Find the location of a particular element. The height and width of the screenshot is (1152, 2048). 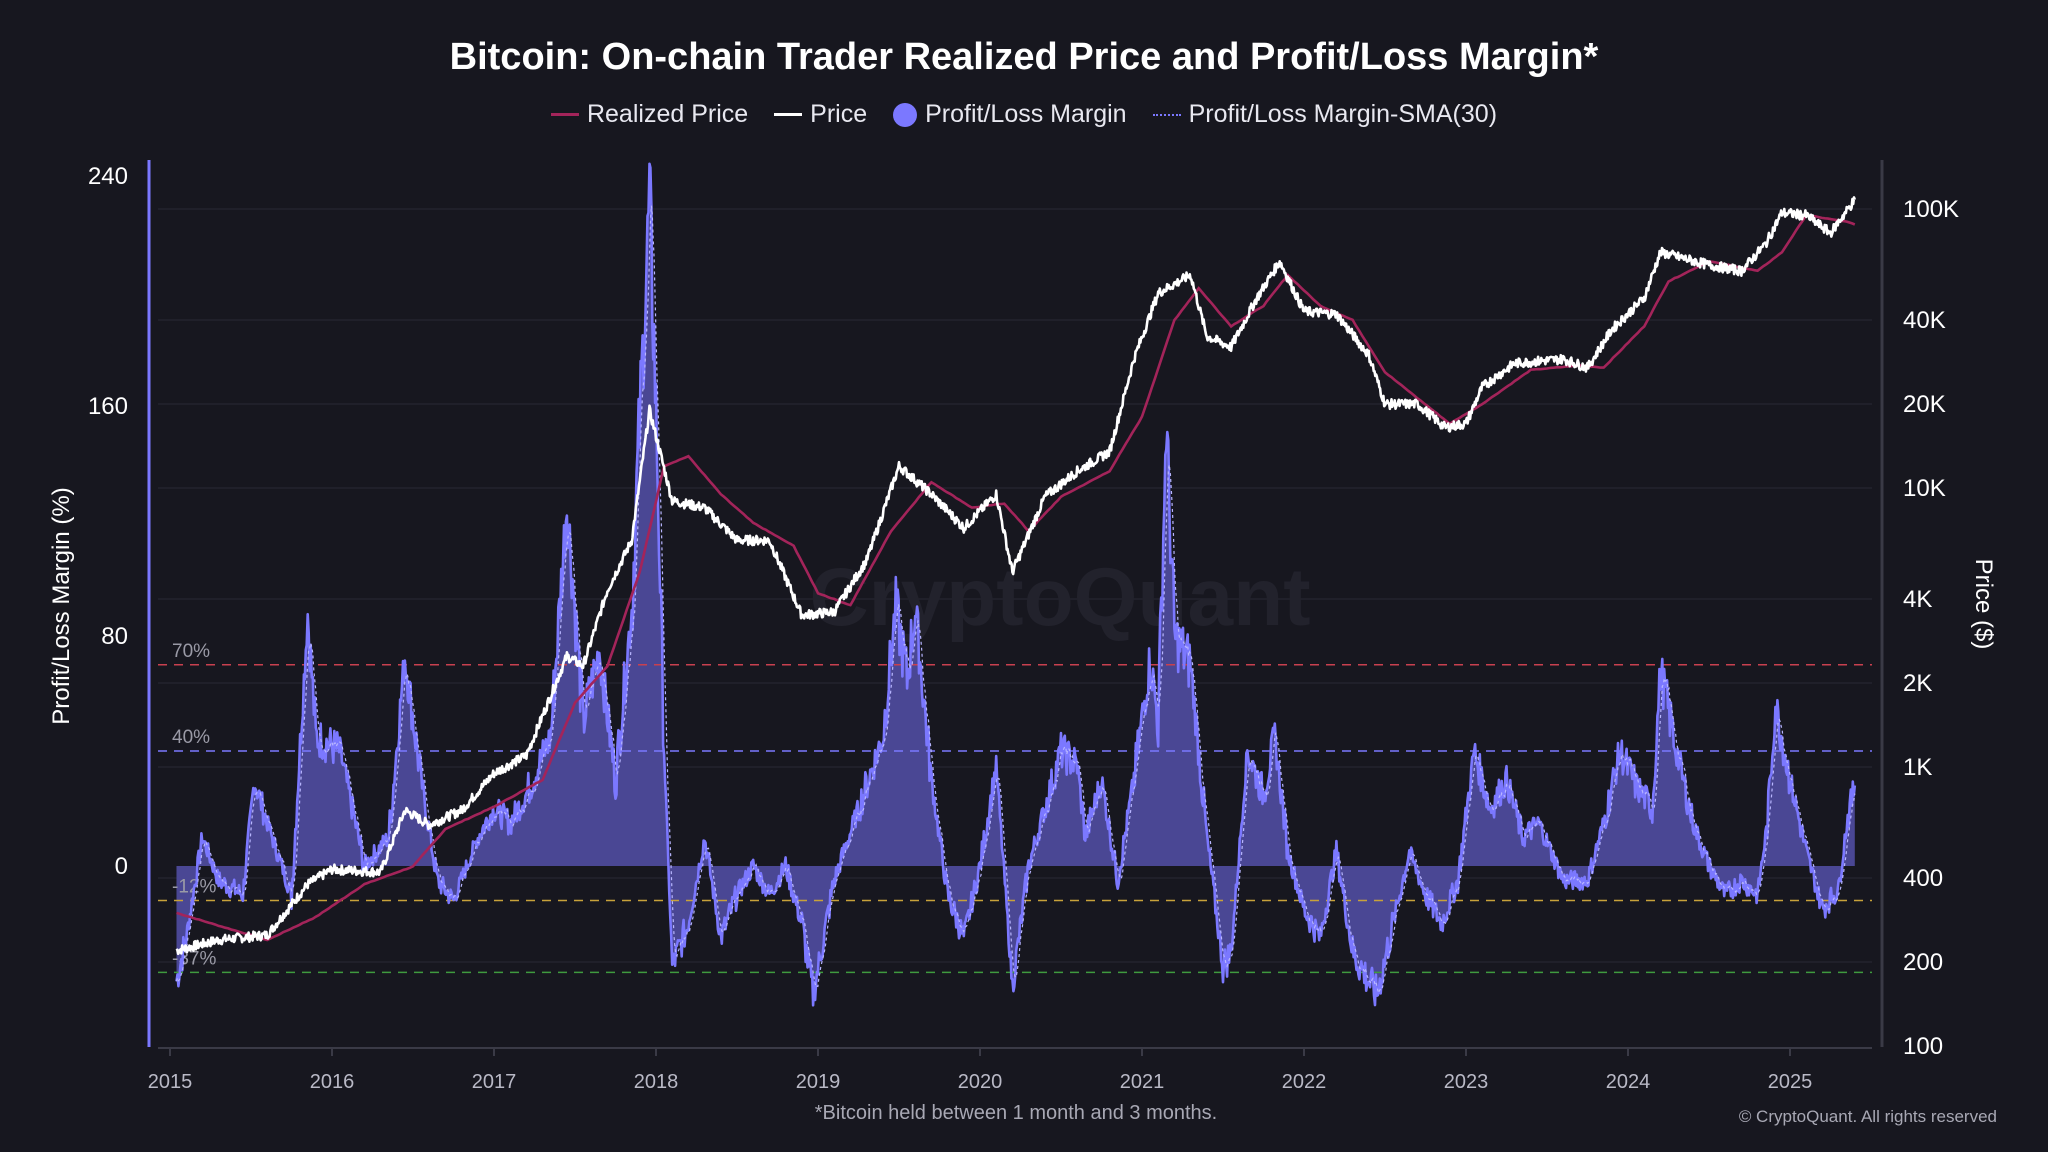

y-right-tick-label: 100 is located at coordinates (1923, 1046).